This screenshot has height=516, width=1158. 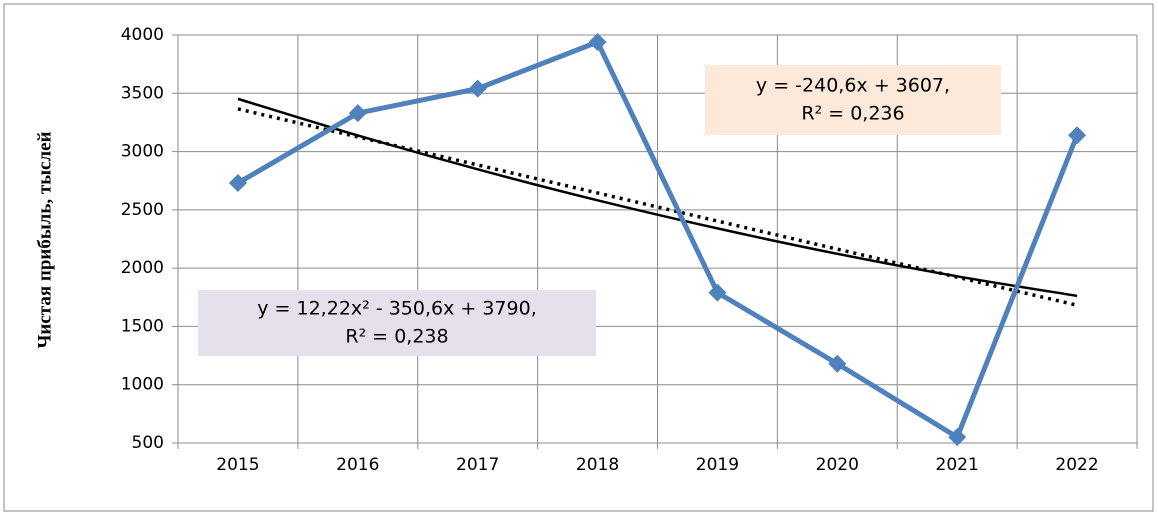 I want to click on x-tick-label: 2019, so click(x=717, y=465).